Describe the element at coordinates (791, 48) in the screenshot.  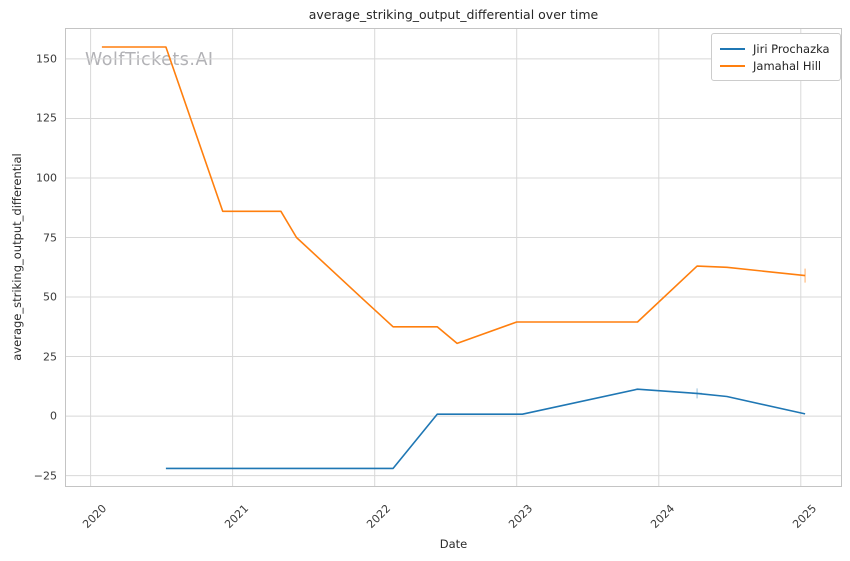
I see `legend-label: Jiri Prochazka` at that location.